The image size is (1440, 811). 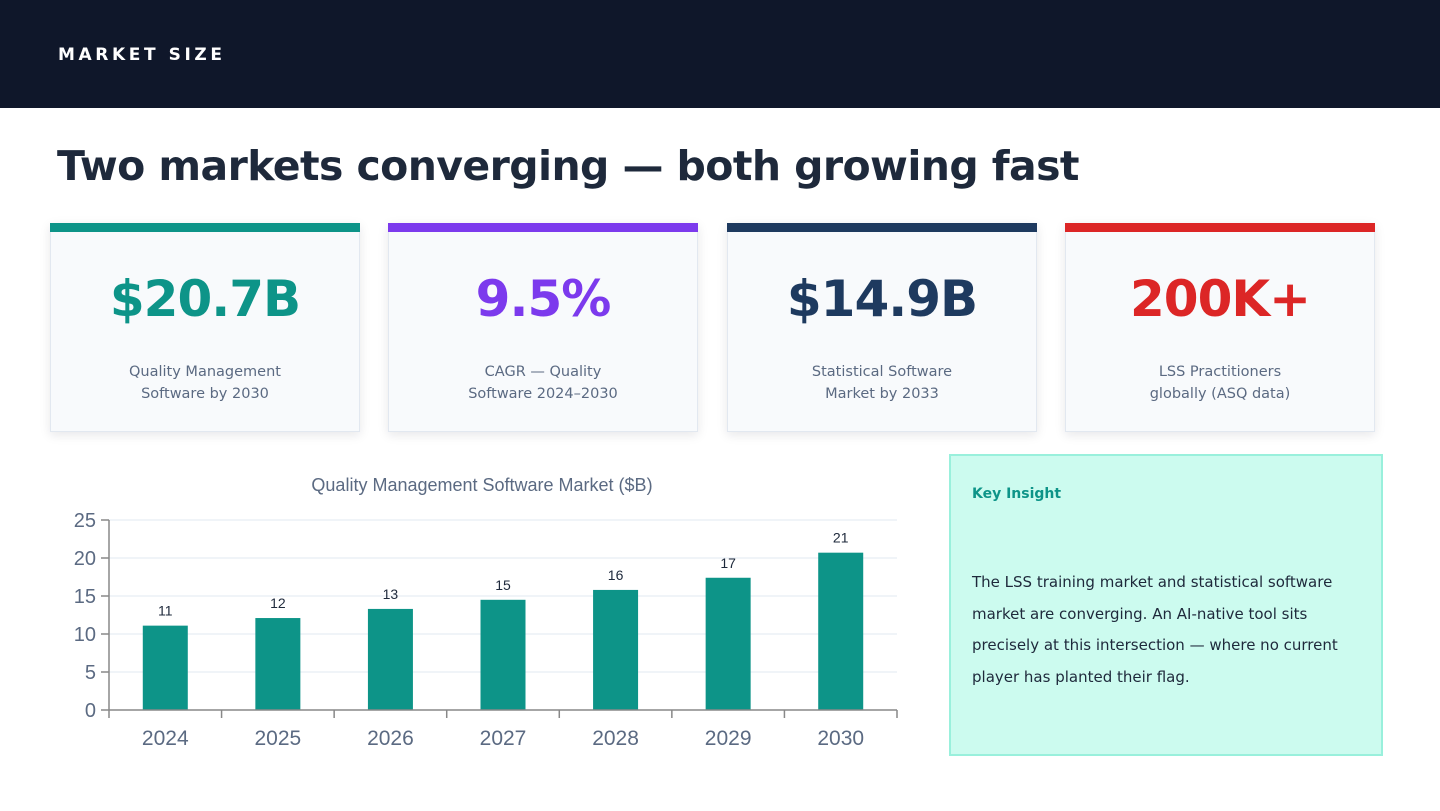 I want to click on bar-2028, so click(x=616, y=649).